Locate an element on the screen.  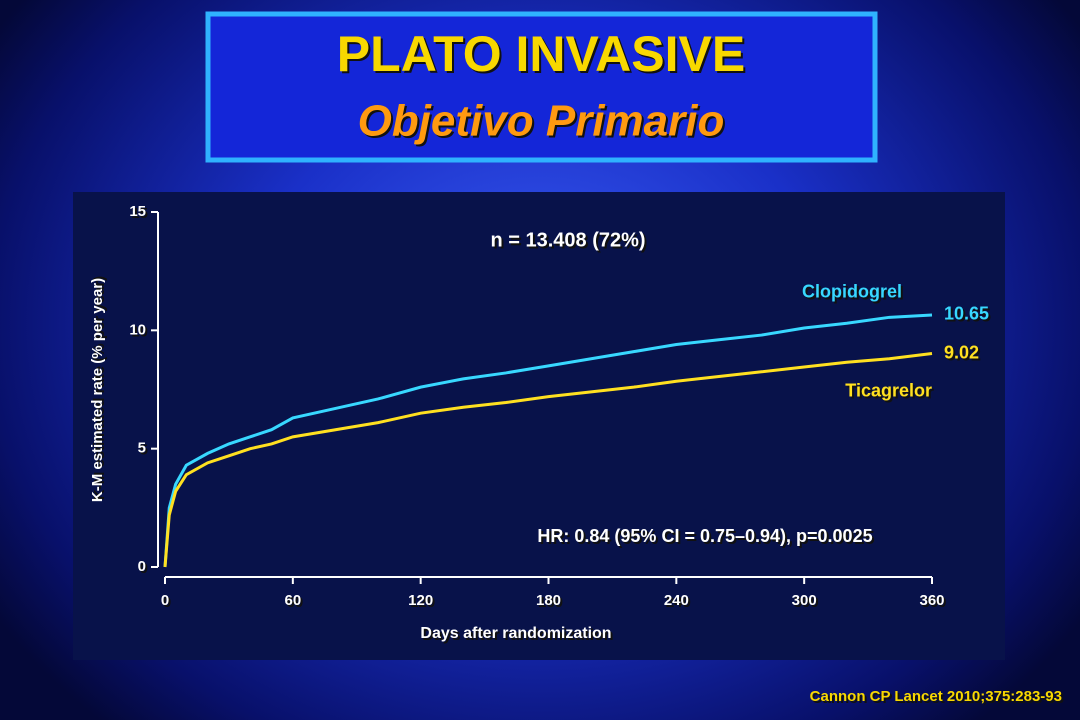
x-tick-label: 60 is located at coordinates (292, 600).